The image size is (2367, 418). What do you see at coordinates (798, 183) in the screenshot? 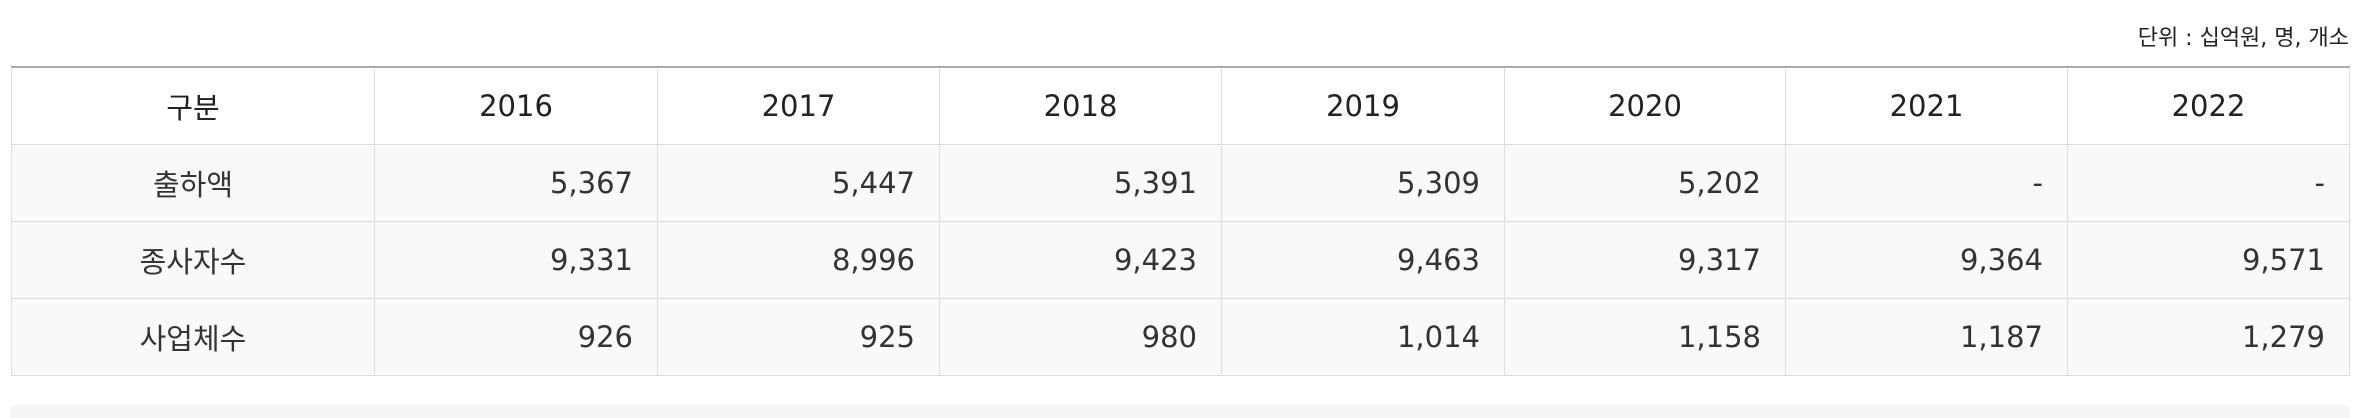
I see `table-cell: 5,447` at bounding box center [798, 183].